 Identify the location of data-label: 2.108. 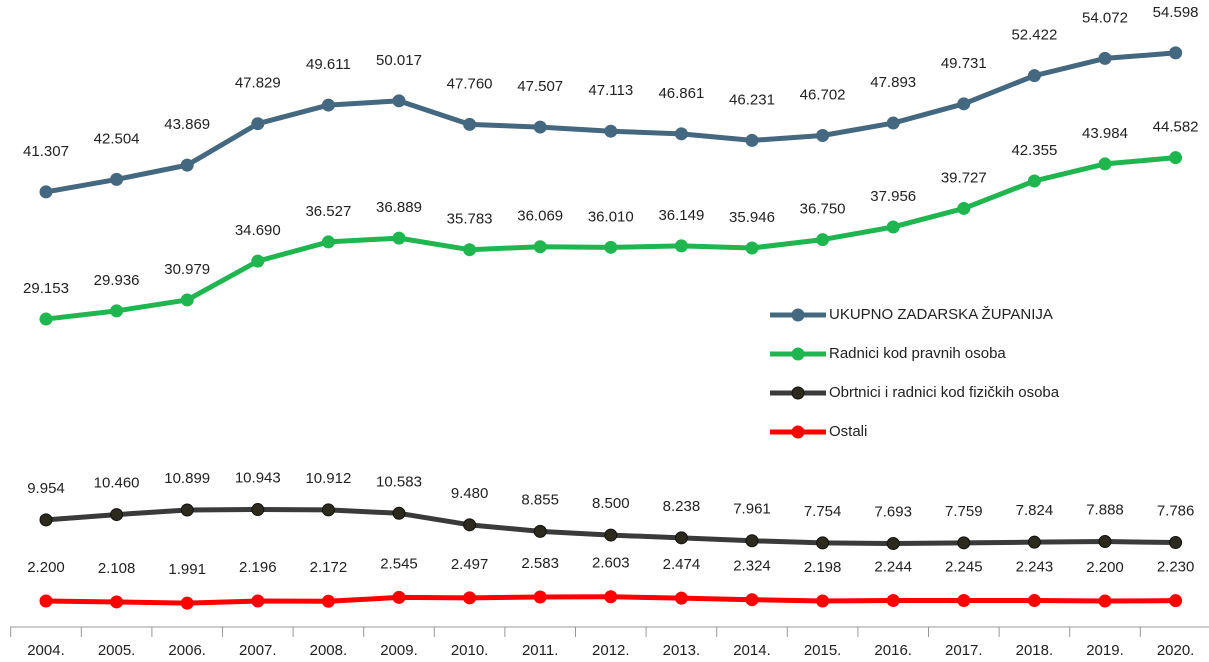
(117, 568).